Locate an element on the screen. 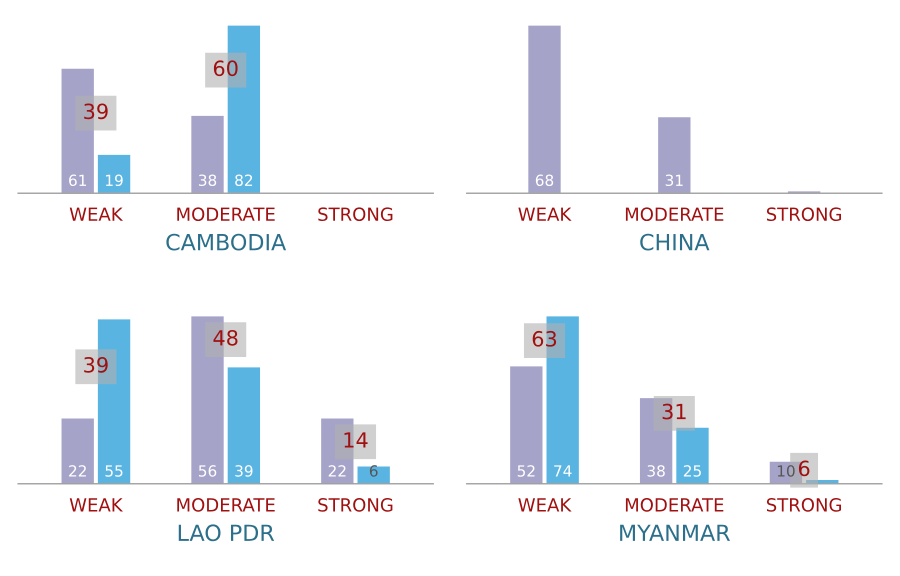 The image size is (900, 576). annotation: 6 is located at coordinates (804, 468).